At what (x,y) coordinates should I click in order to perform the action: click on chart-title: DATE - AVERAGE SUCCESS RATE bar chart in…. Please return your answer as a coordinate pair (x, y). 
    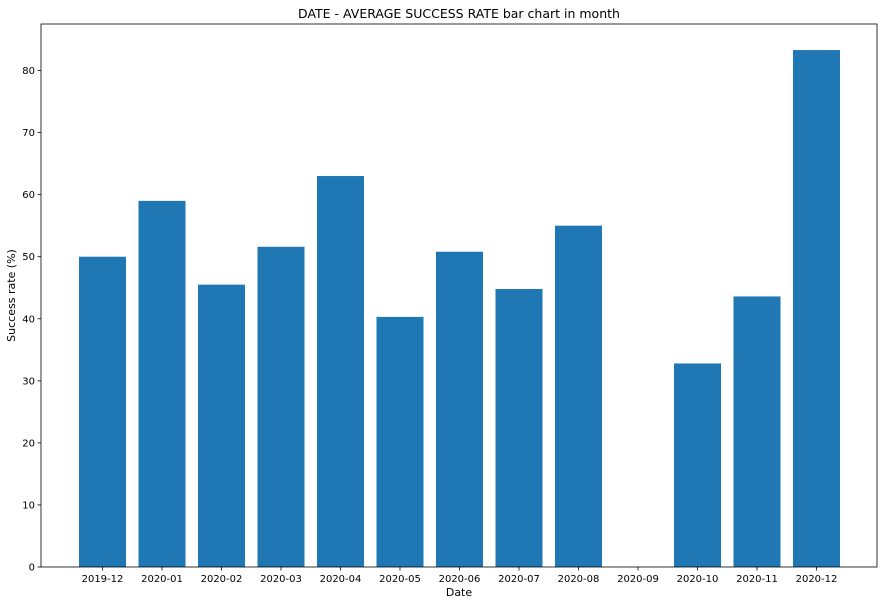
    Looking at the image, I should click on (459, 13).